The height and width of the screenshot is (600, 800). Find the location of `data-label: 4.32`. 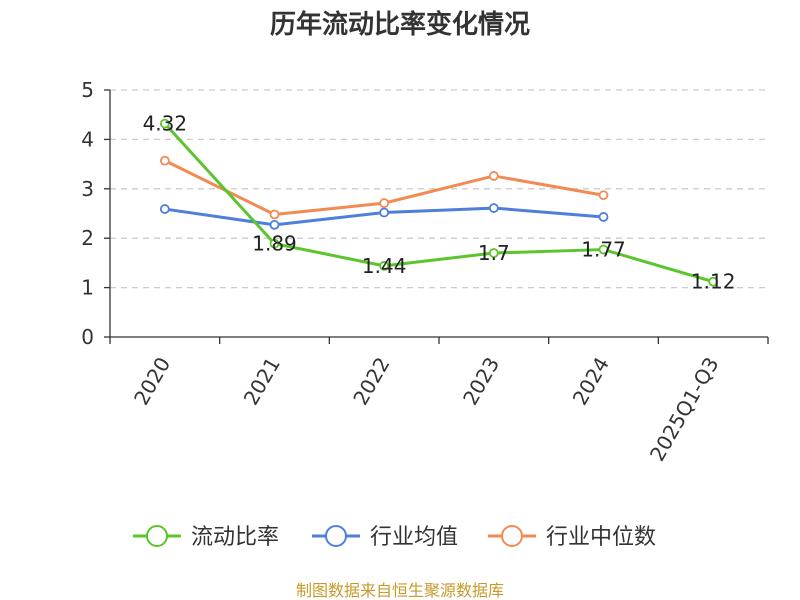

data-label: 4.32 is located at coordinates (165, 124).